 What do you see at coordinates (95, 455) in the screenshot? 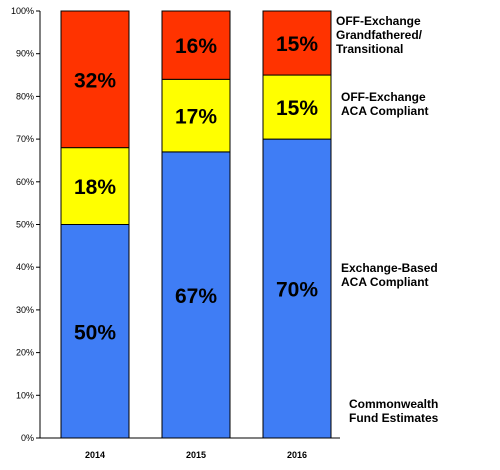
I see `x-tick-label: 2014` at bounding box center [95, 455].